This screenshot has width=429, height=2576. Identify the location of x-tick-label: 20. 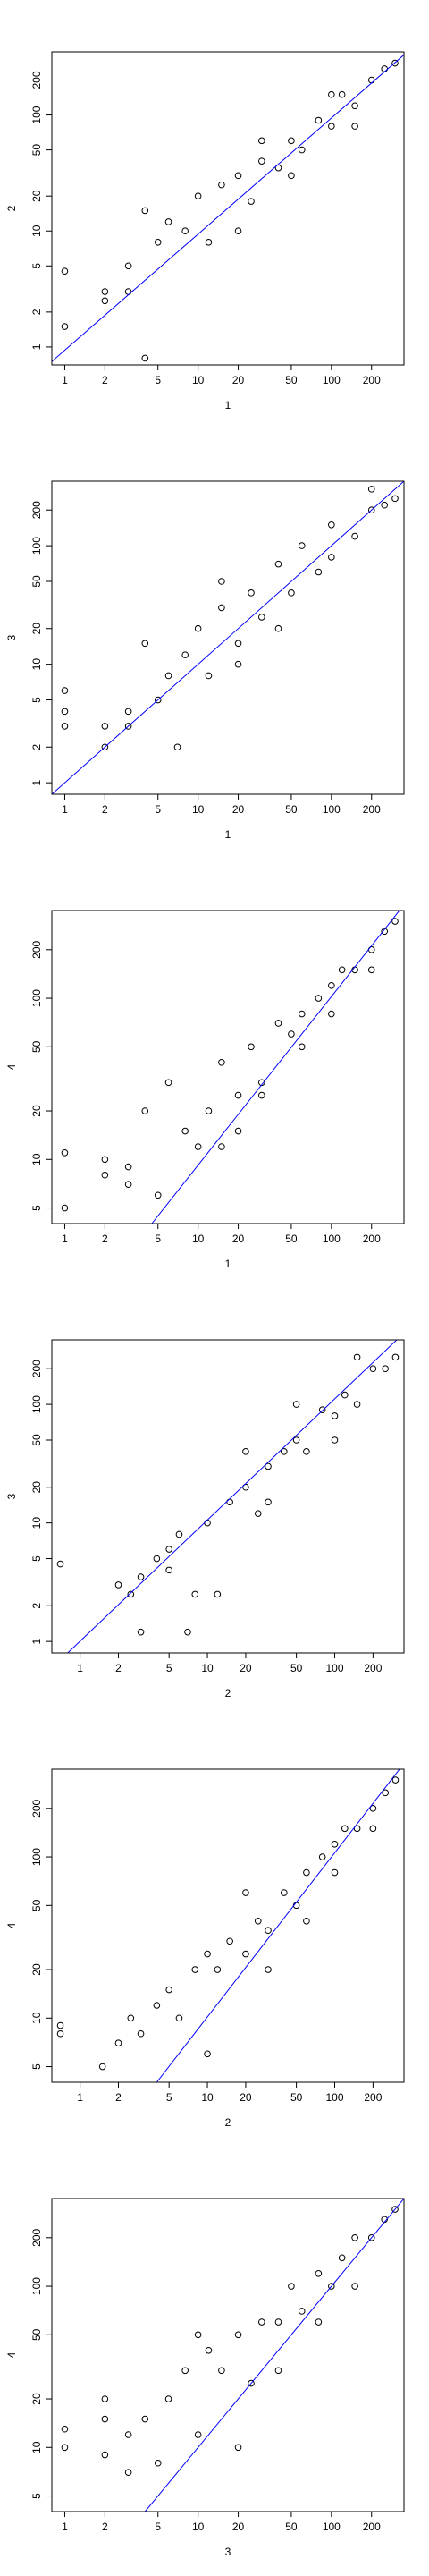
(239, 809).